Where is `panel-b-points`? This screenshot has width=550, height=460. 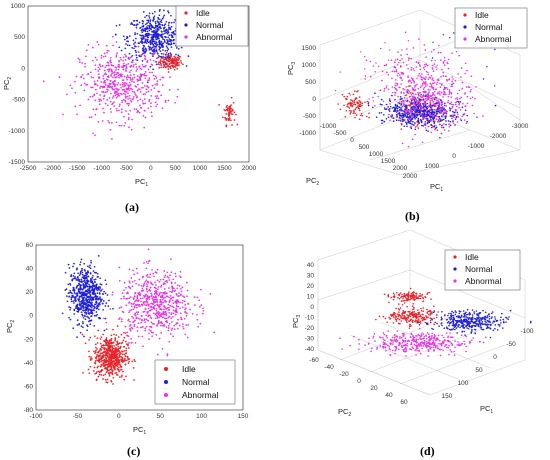
panel-b-points is located at coordinates (416, 89).